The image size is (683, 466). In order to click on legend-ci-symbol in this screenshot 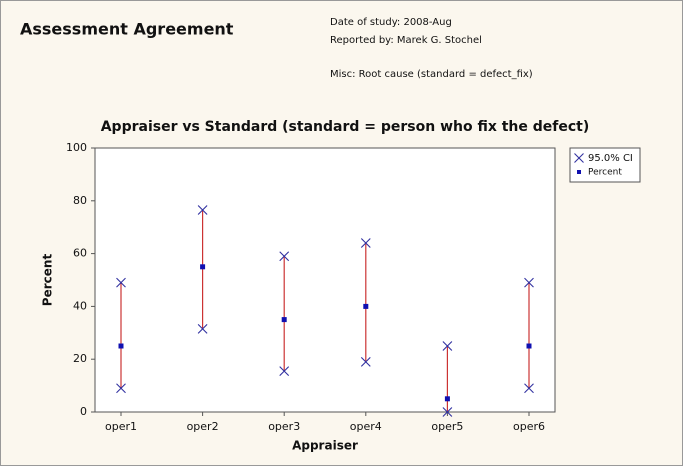, I will do `click(579, 158)`.